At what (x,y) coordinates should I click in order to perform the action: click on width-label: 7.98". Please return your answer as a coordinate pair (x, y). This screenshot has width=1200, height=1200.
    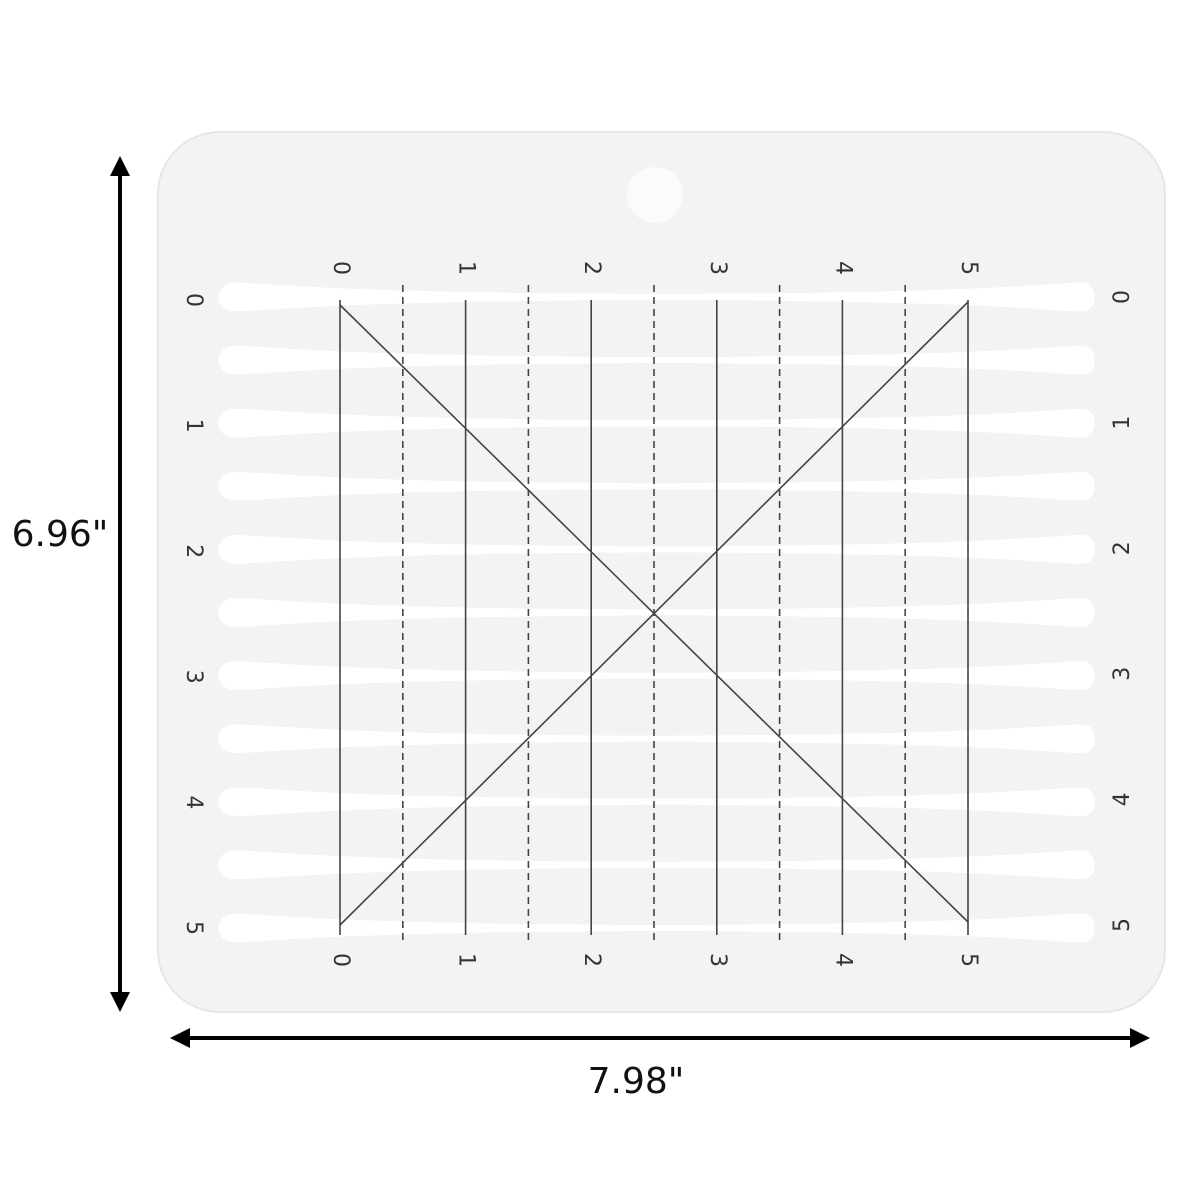
    Looking at the image, I should click on (636, 1081).